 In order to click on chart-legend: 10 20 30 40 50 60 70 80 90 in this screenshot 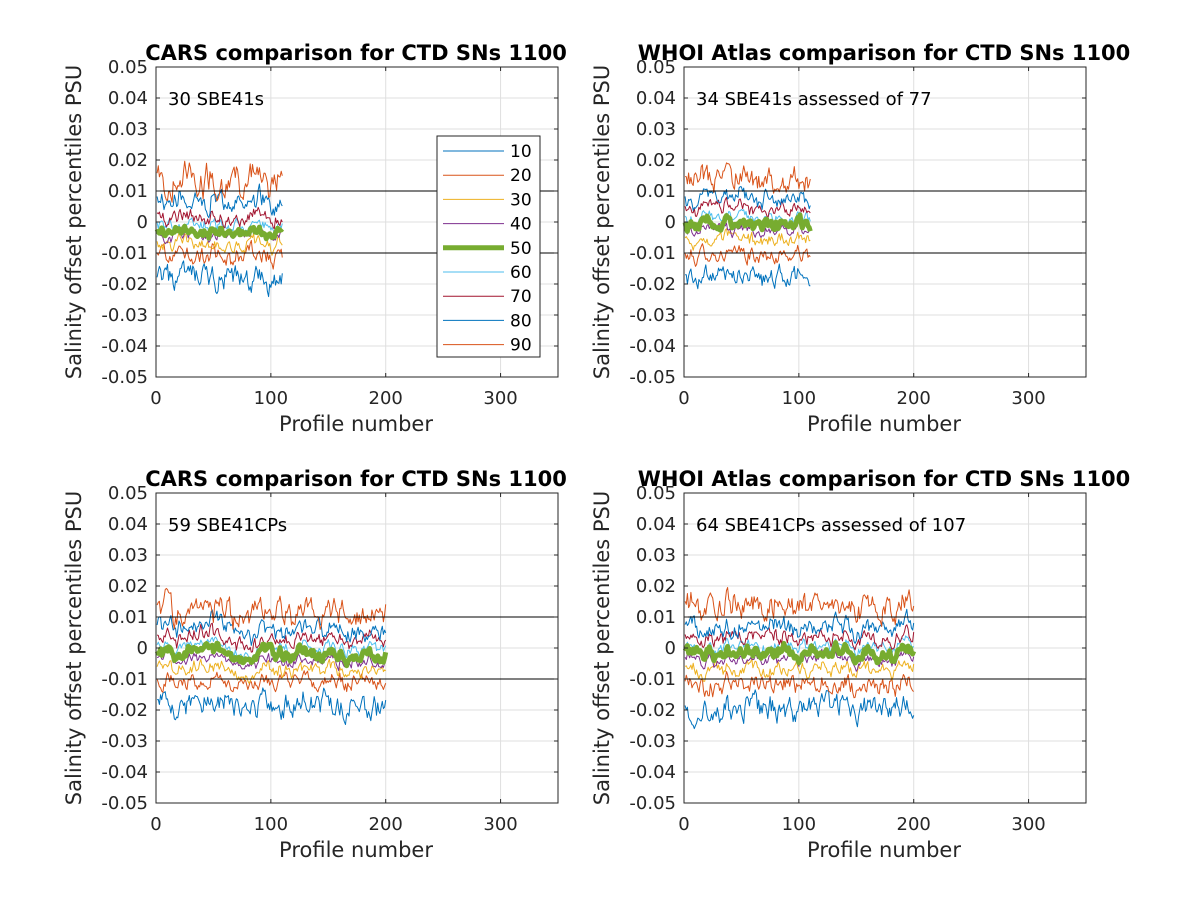, I will do `click(488, 246)`.